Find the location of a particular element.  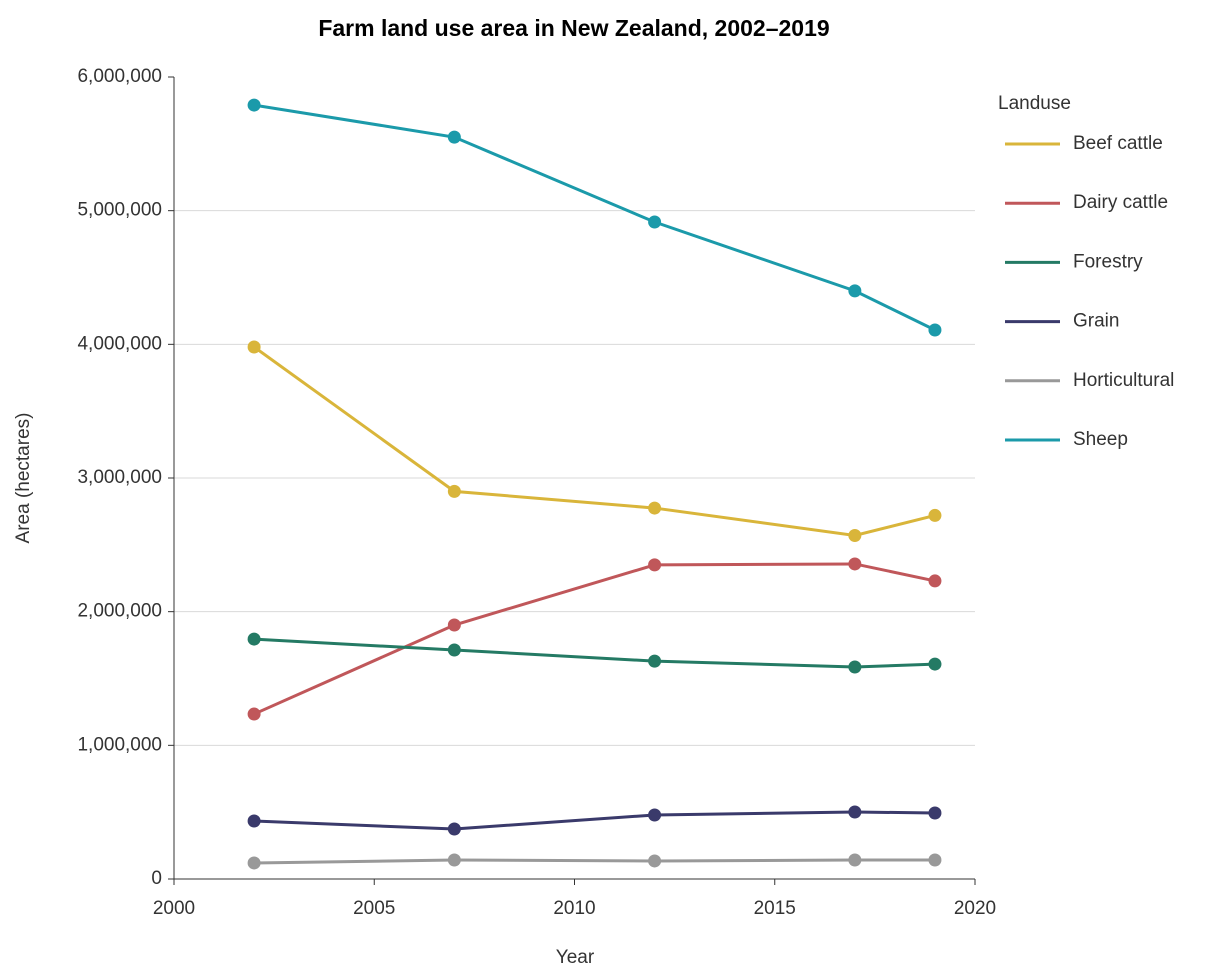

legend-label: Grain is located at coordinates (1096, 321).